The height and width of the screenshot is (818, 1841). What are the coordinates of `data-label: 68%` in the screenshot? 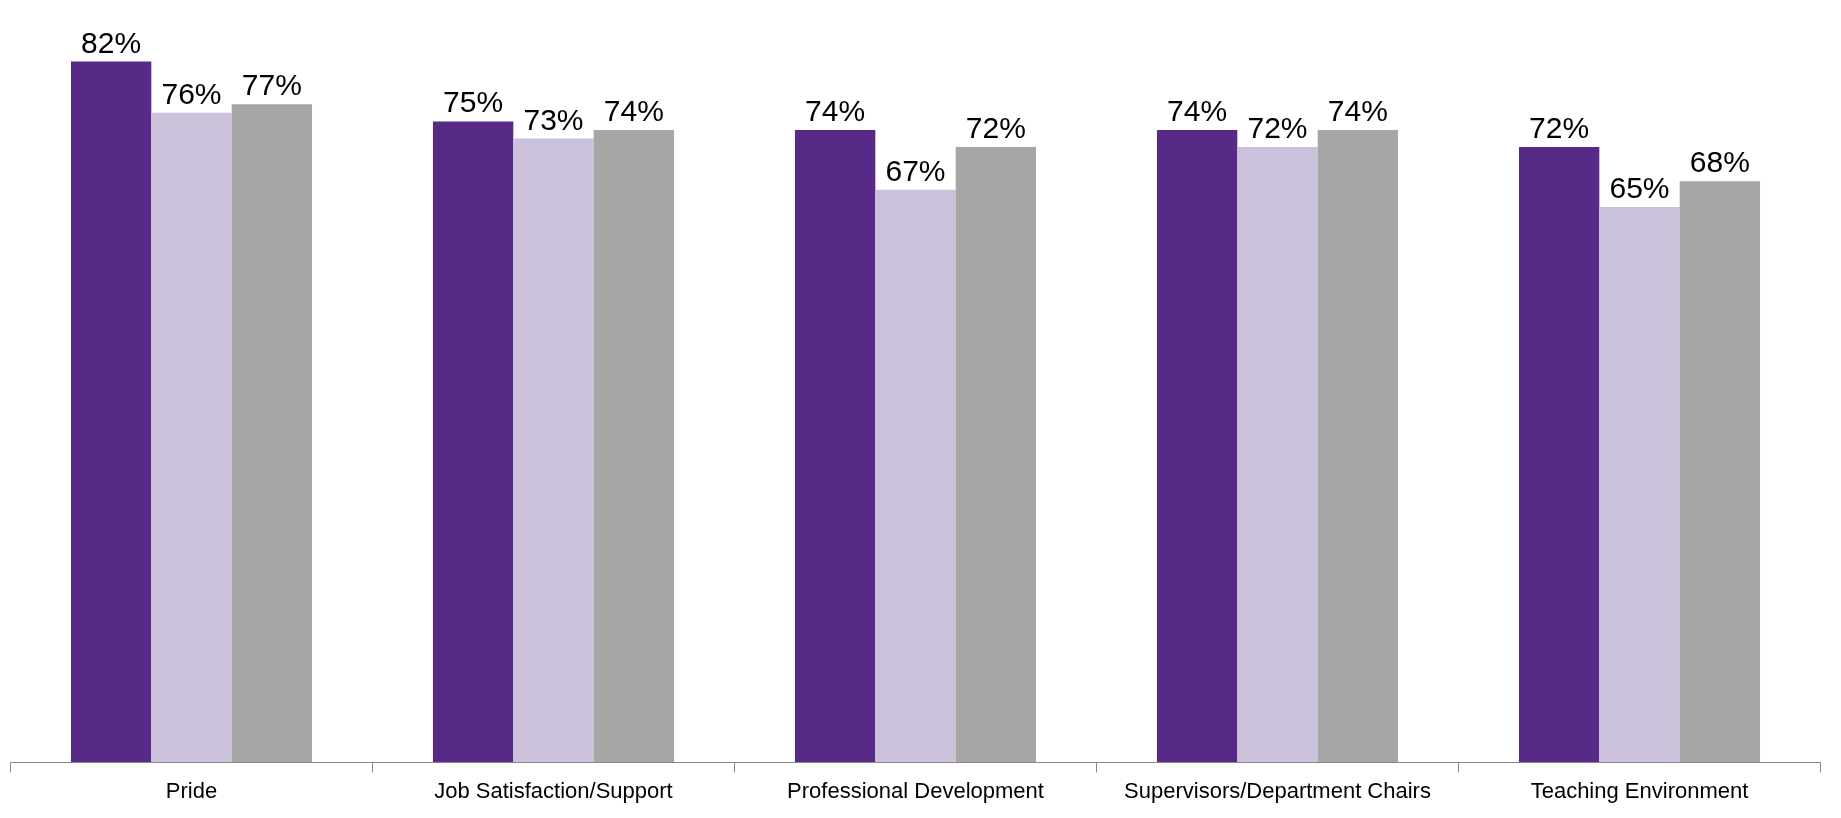 It's located at (1719, 162).